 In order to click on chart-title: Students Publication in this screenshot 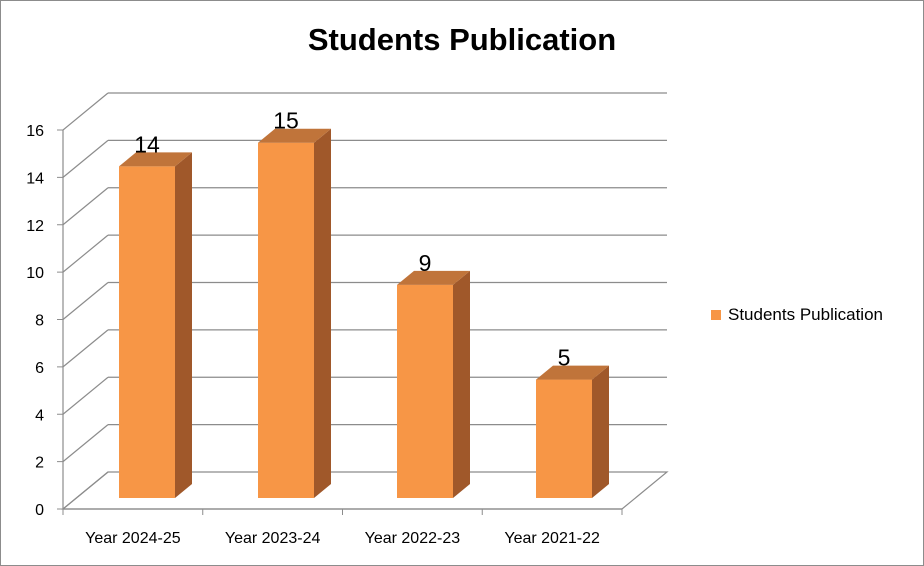, I will do `click(462, 39)`.